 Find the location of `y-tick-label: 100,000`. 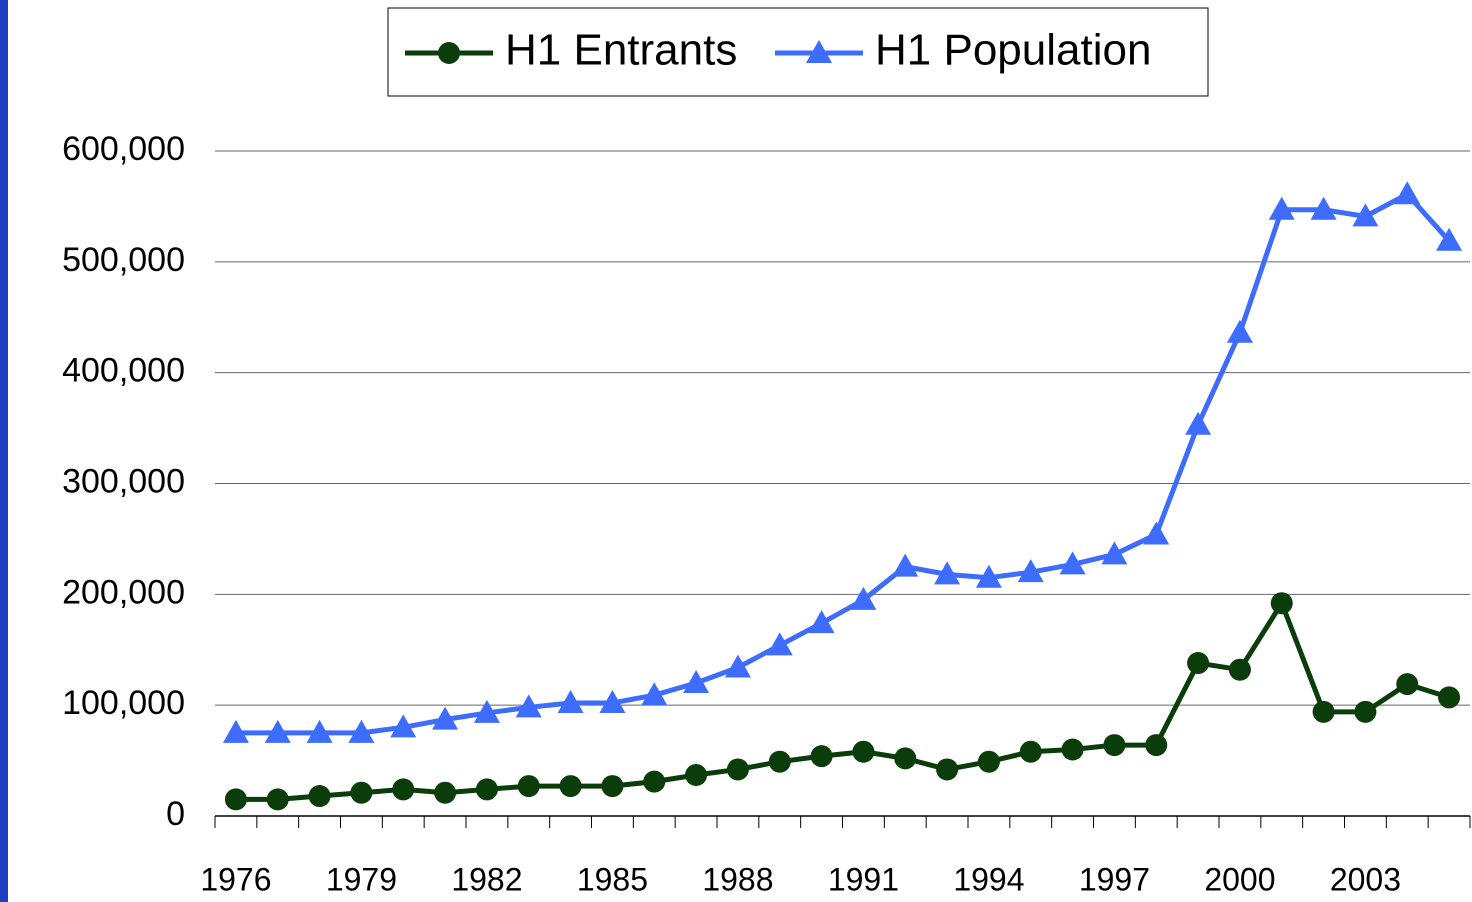

y-tick-label: 100,000 is located at coordinates (123, 703).